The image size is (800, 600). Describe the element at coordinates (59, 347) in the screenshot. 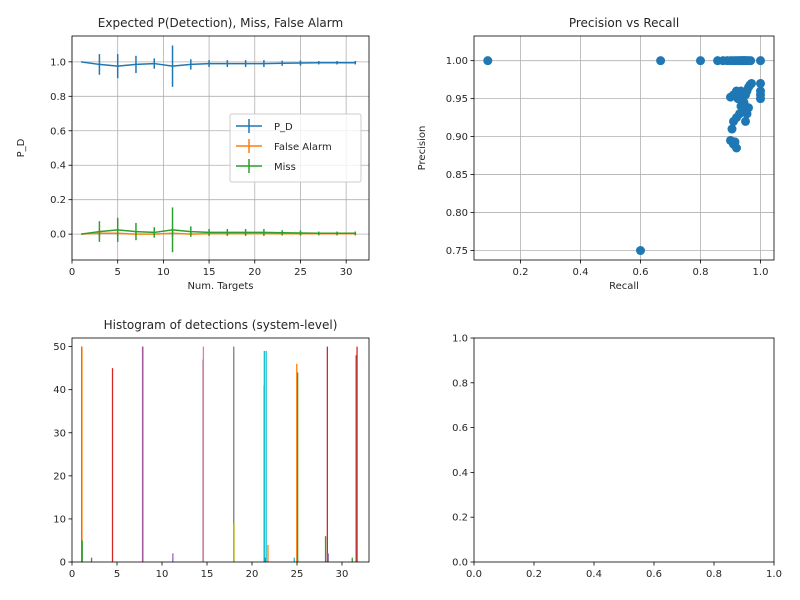

I see `y-tick-label: 50` at that location.